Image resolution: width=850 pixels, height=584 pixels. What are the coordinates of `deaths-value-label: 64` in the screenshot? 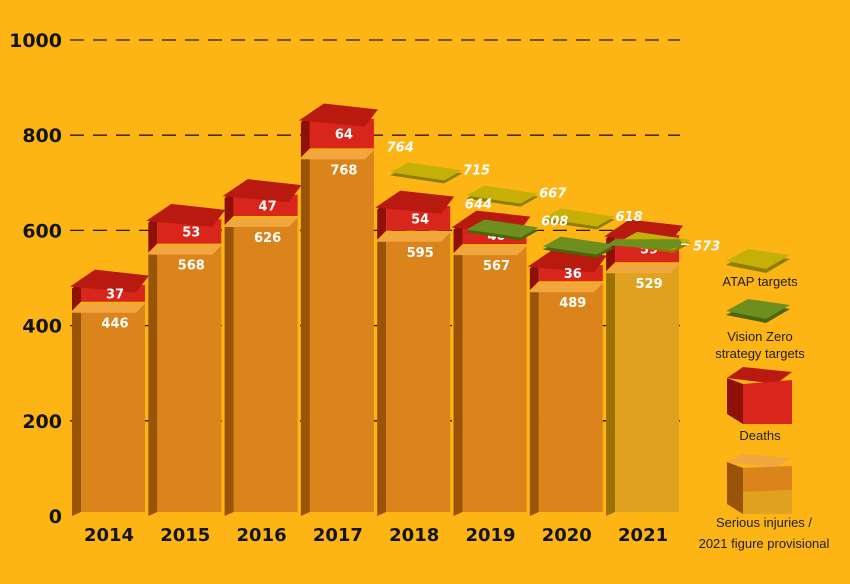 It's located at (344, 135).